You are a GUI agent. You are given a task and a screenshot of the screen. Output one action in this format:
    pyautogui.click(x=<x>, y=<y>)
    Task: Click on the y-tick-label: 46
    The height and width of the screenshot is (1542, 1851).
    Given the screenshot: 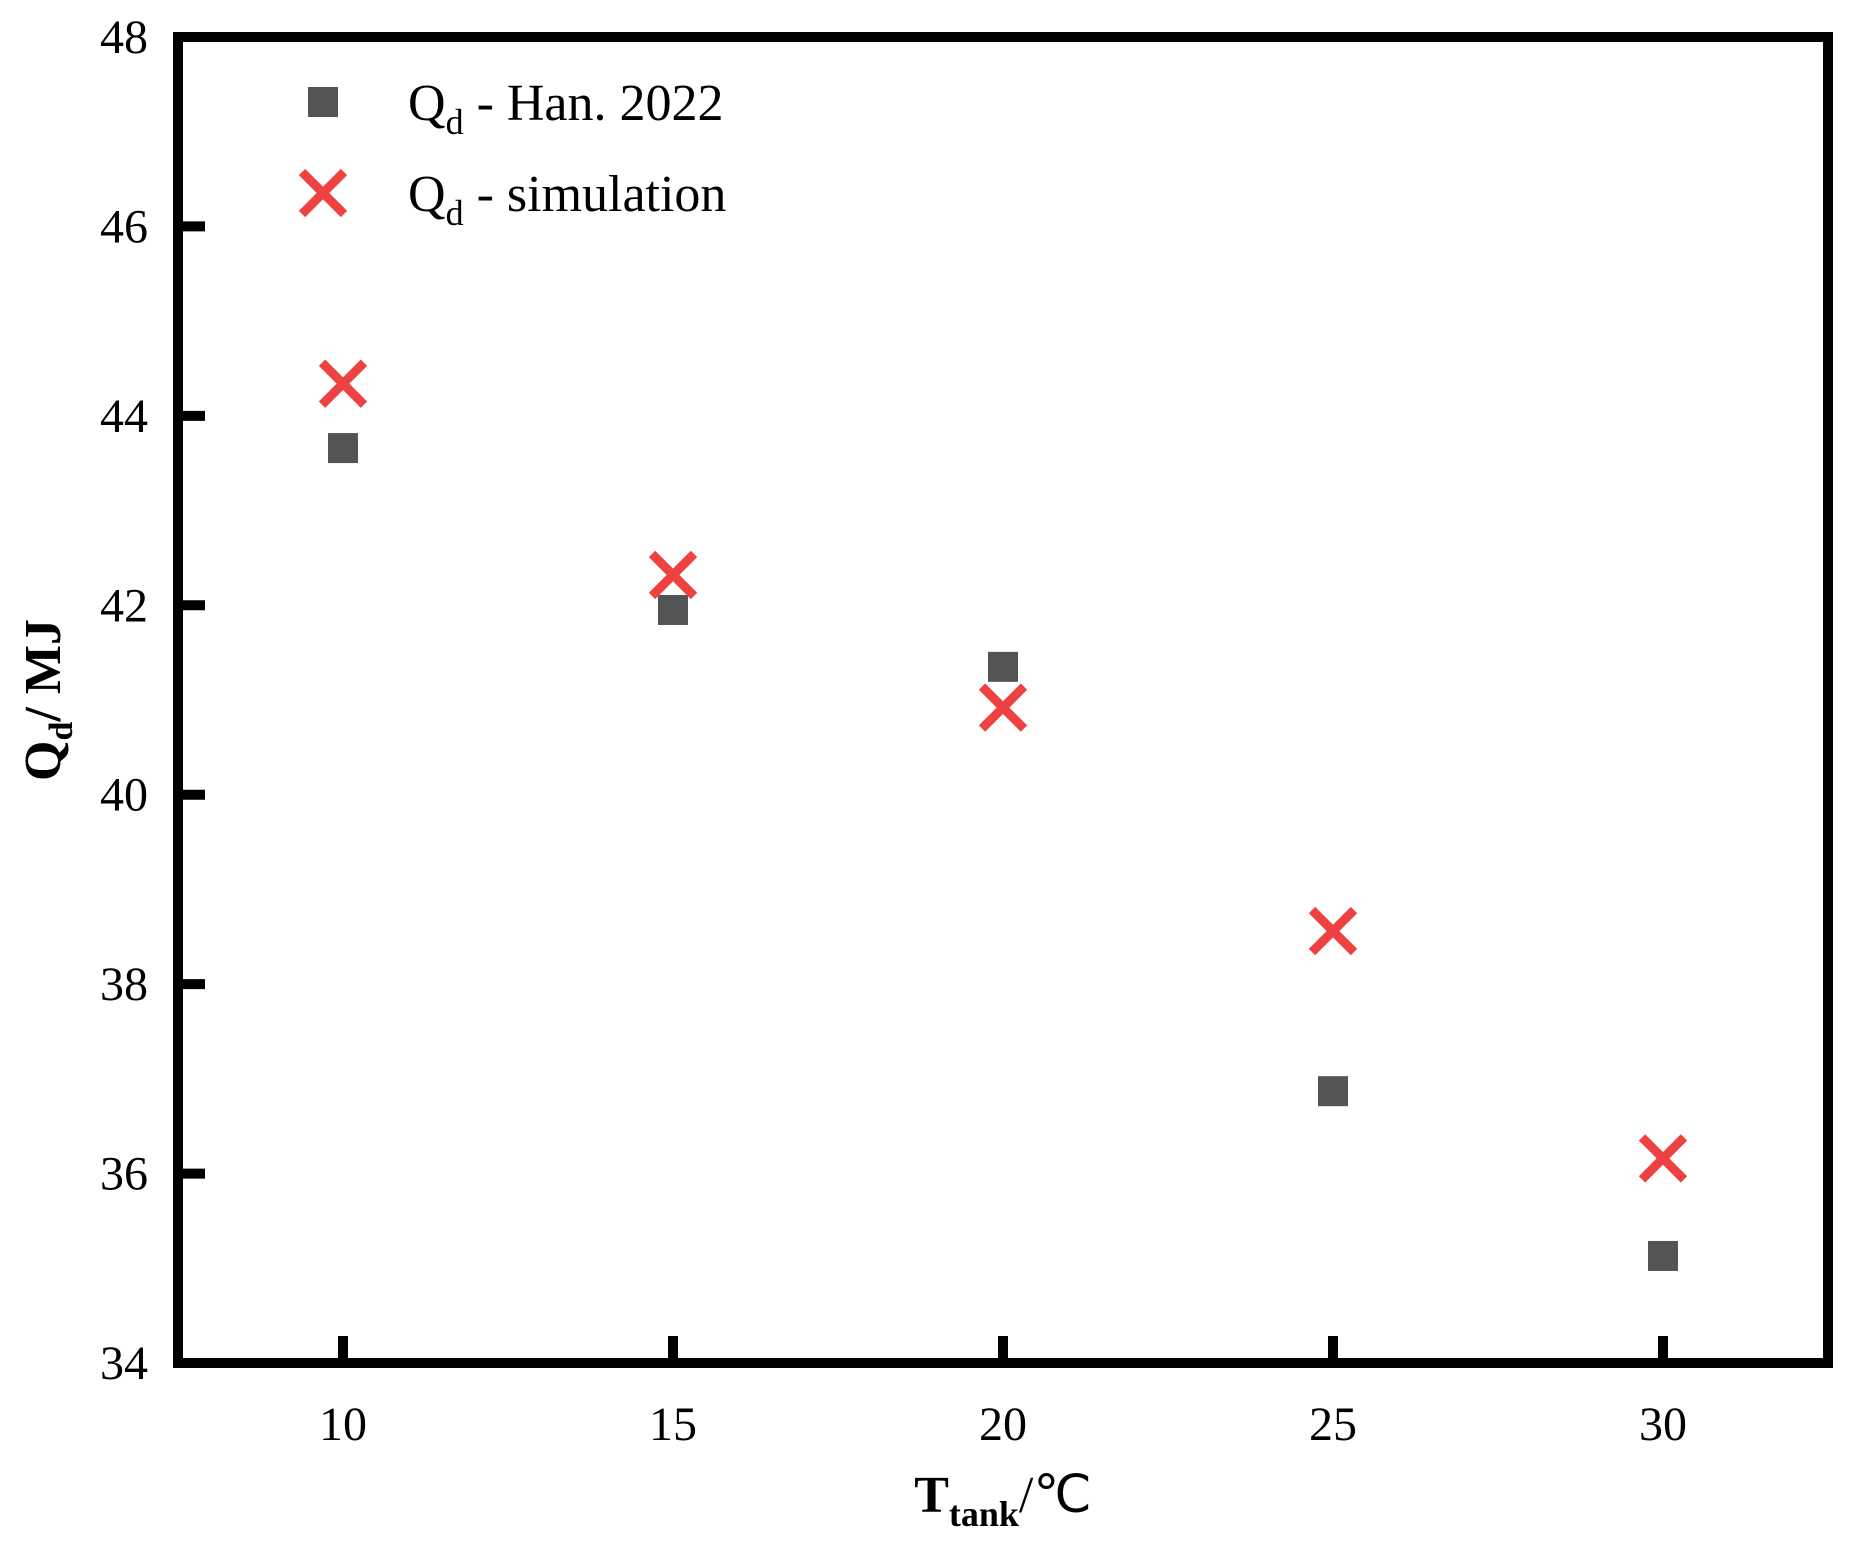 What is the action you would take?
    pyautogui.click(x=124, y=226)
    